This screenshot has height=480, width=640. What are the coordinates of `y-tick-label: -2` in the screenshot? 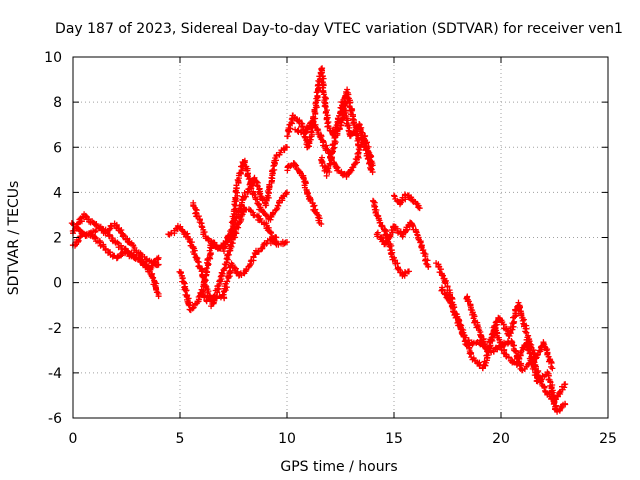 It's located at (55, 329).